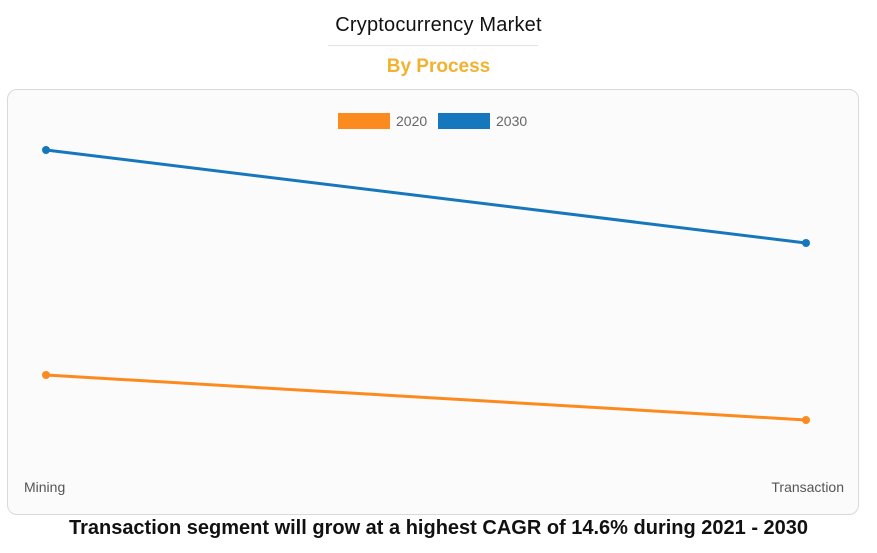  Describe the element at coordinates (433, 45) in the screenshot. I see `title-divider` at that location.